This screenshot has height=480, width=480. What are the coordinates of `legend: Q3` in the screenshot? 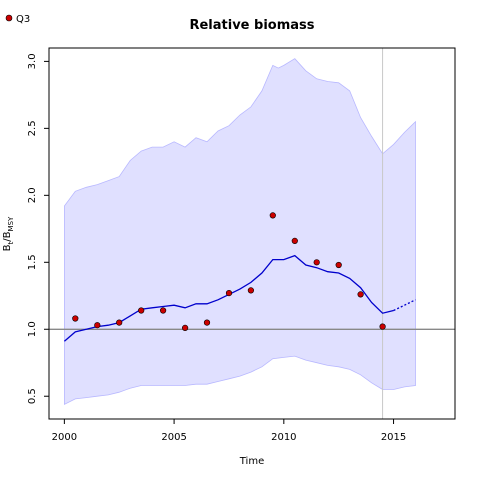 It's located at (17, 19).